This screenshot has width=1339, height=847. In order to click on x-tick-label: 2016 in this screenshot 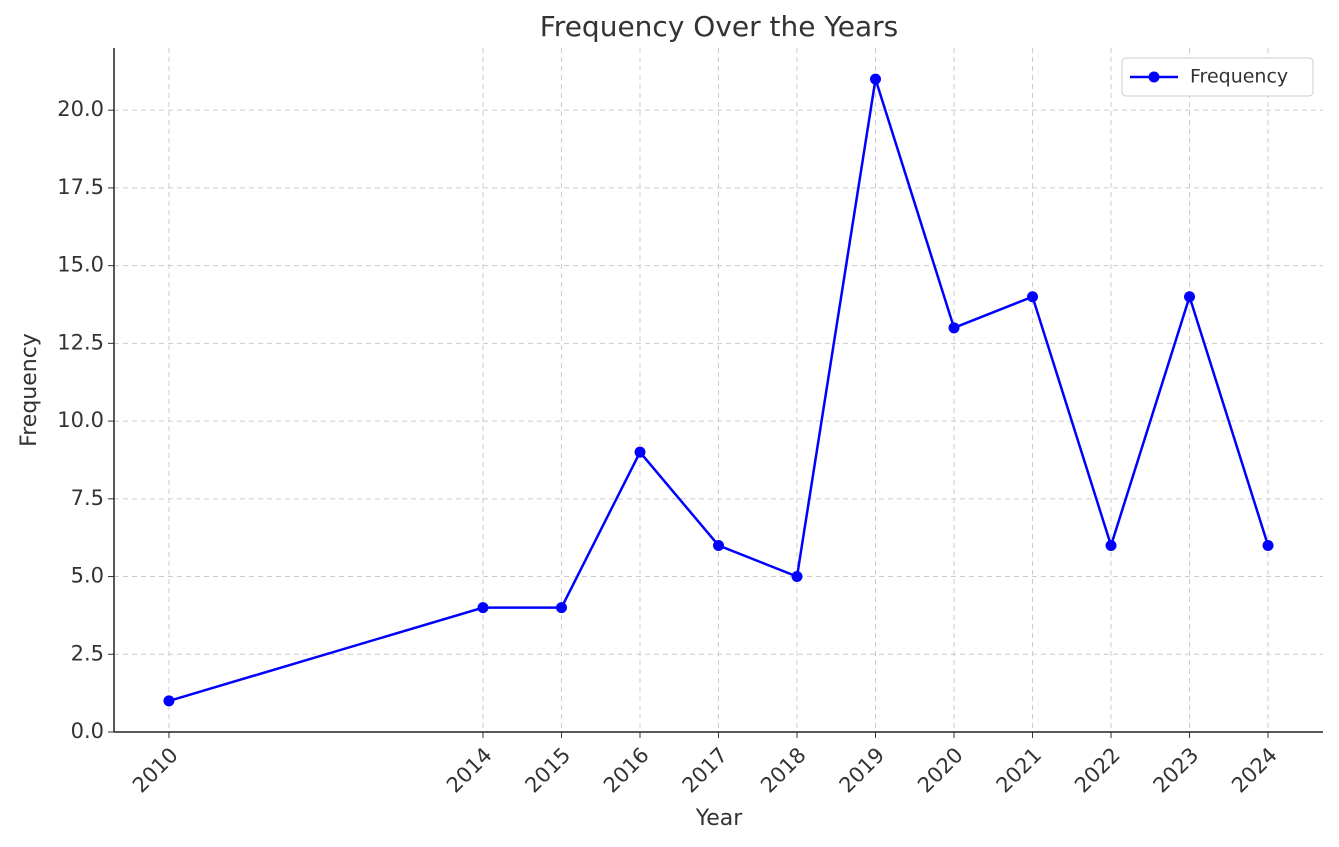, I will do `click(626, 770)`.